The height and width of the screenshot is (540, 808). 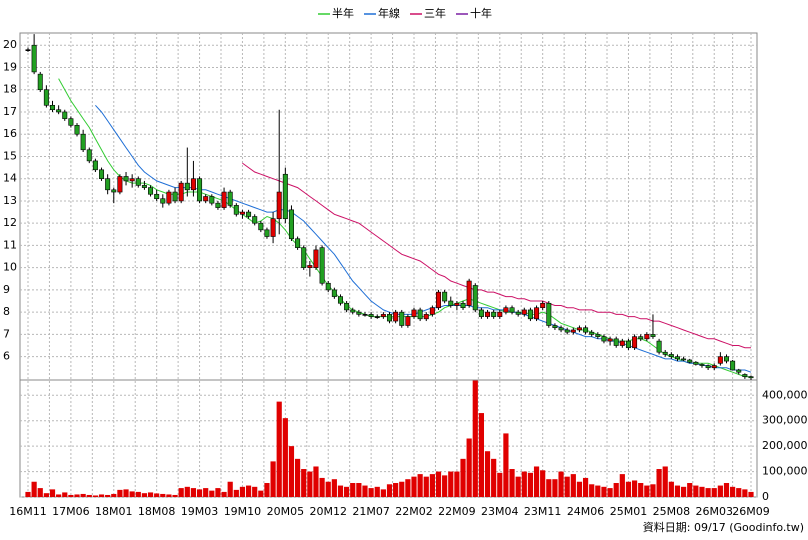 I want to click on x-tick-label: 25M08, so click(x=672, y=511).